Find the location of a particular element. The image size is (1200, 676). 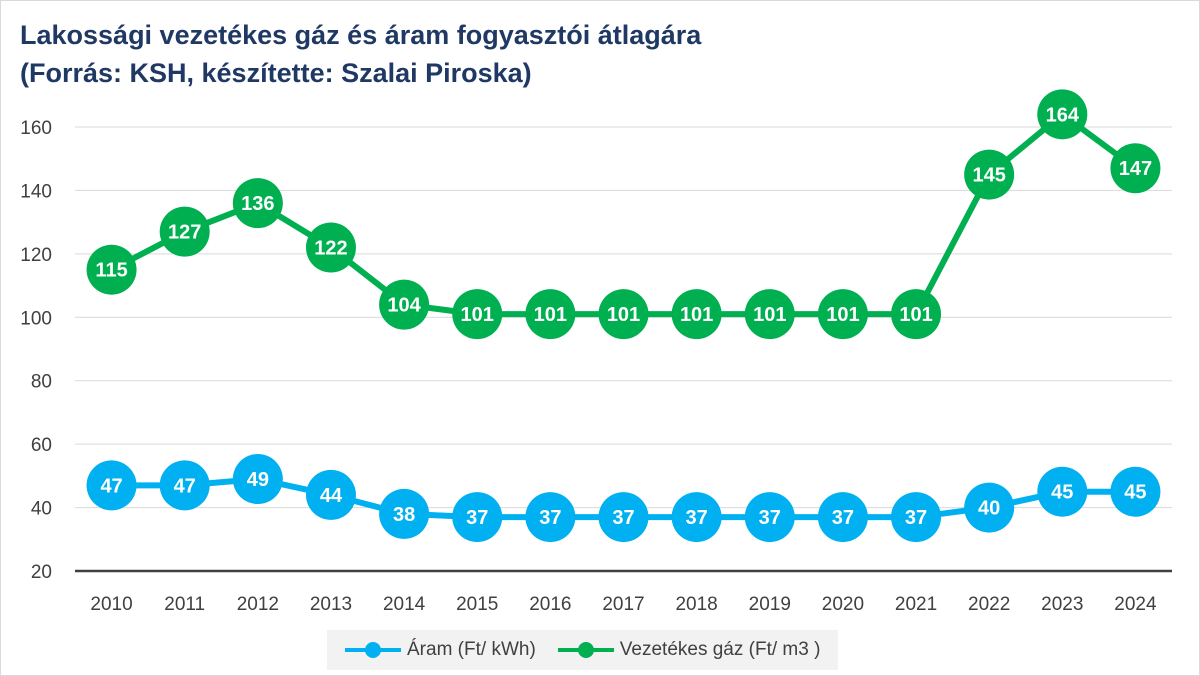

data-label: 40 is located at coordinates (989, 509).